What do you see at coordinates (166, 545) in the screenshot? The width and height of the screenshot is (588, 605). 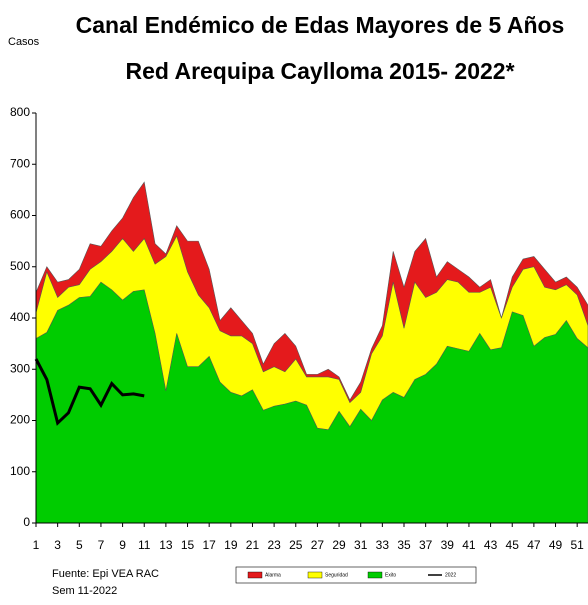 I see `x-tick-label: 13` at bounding box center [166, 545].